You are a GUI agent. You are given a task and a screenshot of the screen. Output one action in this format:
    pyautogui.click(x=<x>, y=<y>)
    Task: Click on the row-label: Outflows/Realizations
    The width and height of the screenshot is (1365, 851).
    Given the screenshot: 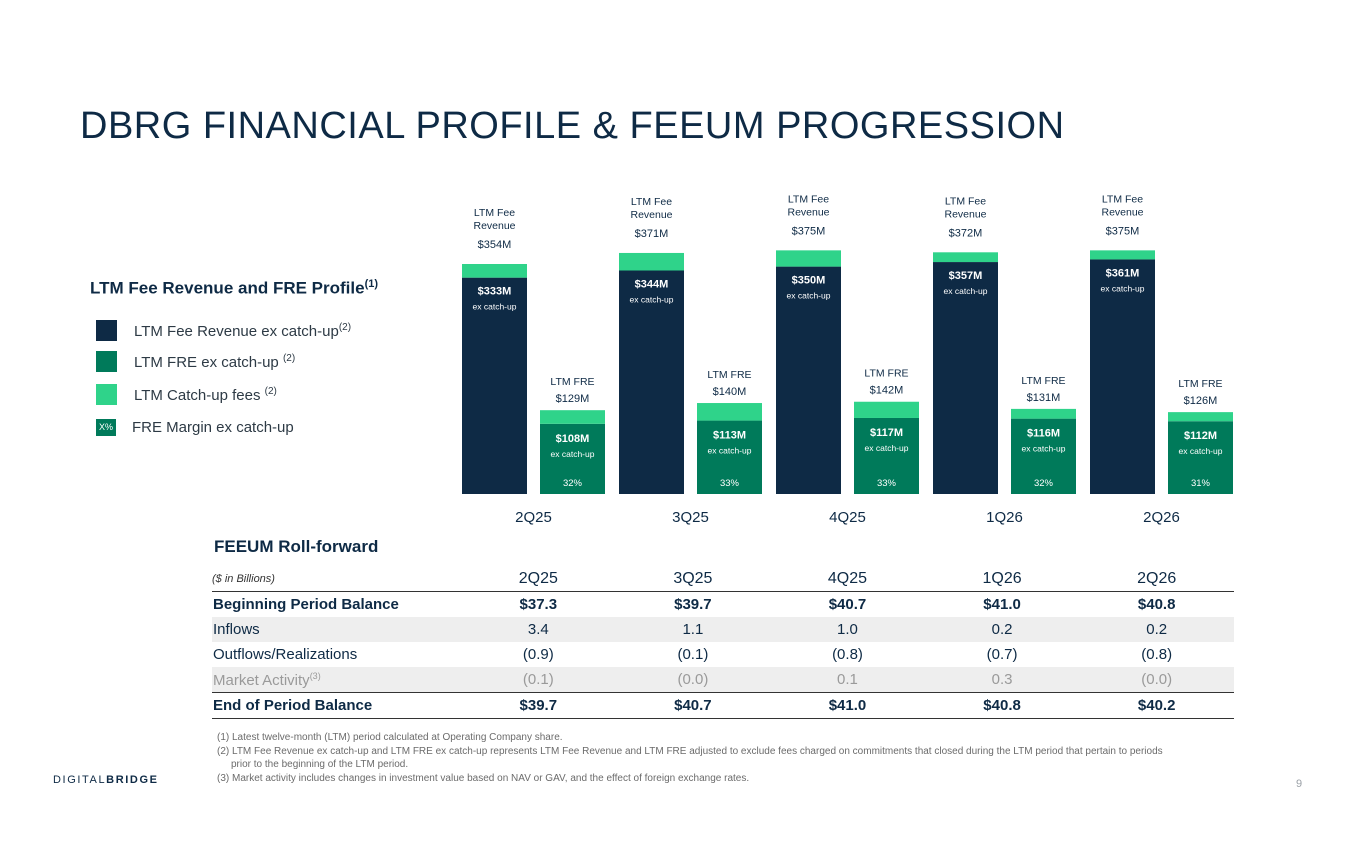 What is the action you would take?
    pyautogui.click(x=285, y=654)
    